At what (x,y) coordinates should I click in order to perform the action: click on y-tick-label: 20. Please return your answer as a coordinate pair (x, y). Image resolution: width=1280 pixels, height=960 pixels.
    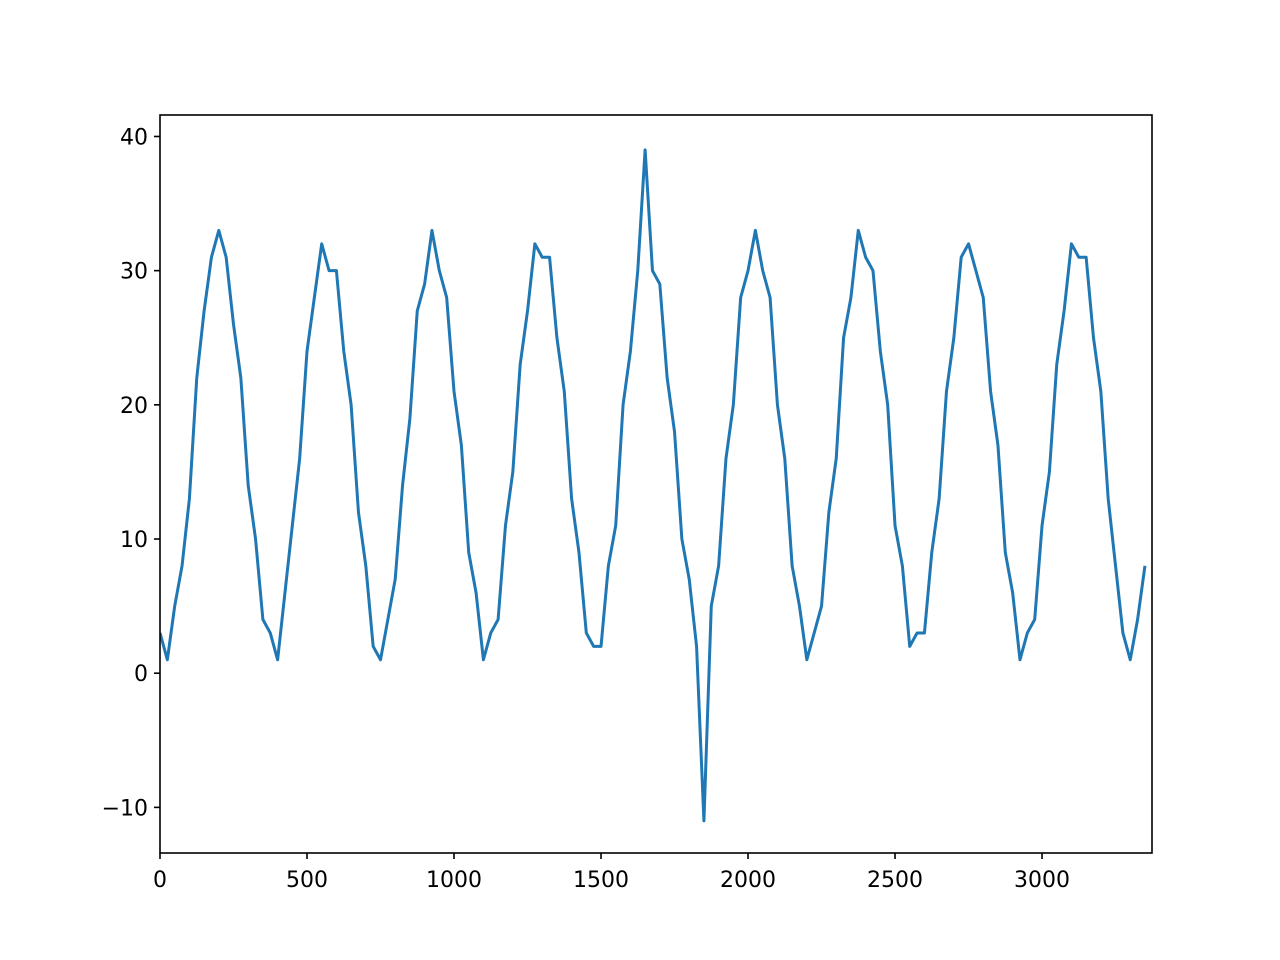
    Looking at the image, I should click on (134, 406).